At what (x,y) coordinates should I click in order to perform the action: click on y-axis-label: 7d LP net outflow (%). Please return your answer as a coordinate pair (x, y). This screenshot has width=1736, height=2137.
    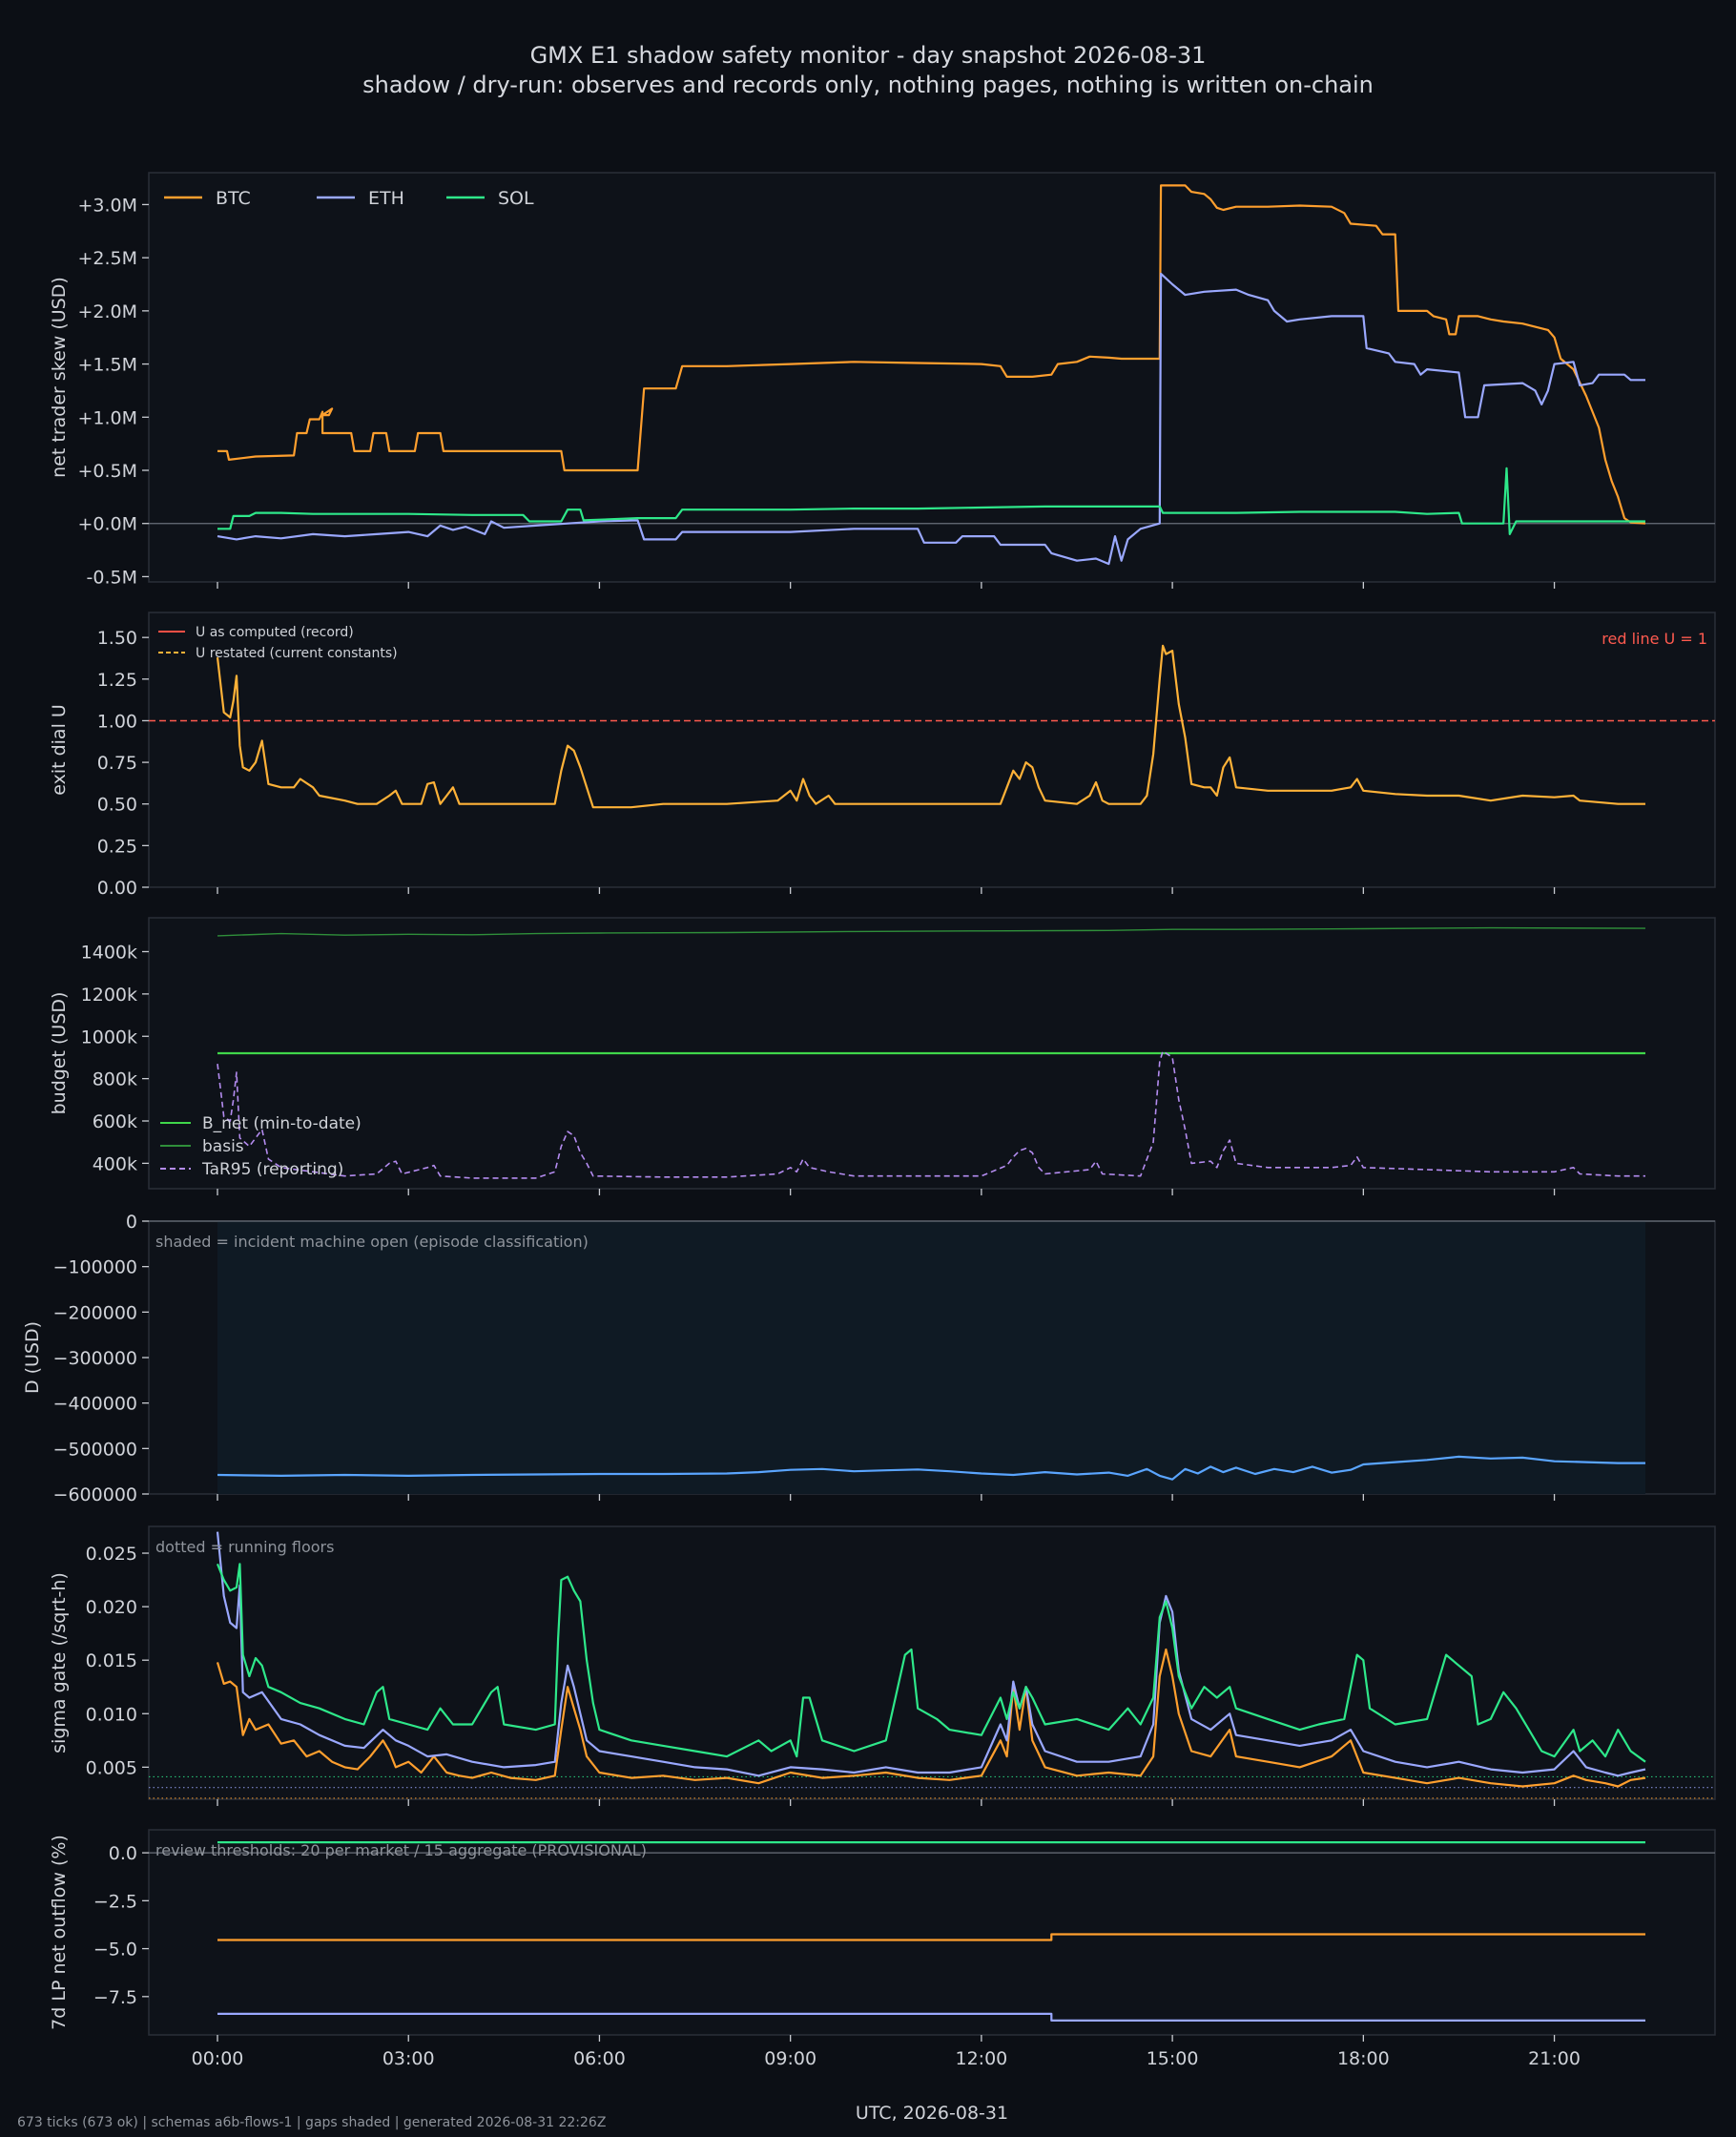
    Looking at the image, I should click on (59, 1932).